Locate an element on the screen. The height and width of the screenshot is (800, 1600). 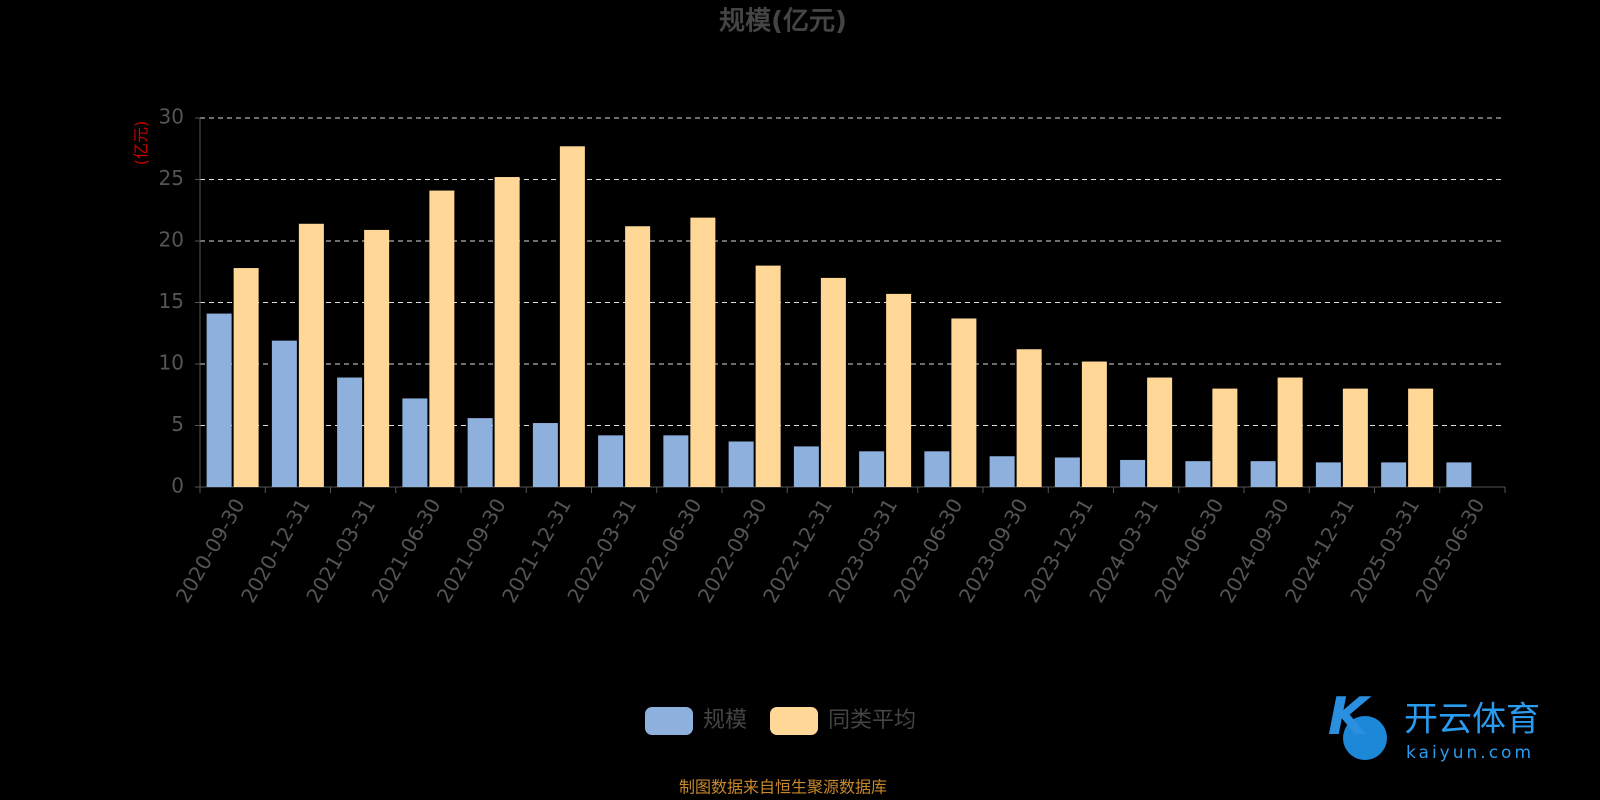
y-tick-label: 5 is located at coordinates (177, 424).